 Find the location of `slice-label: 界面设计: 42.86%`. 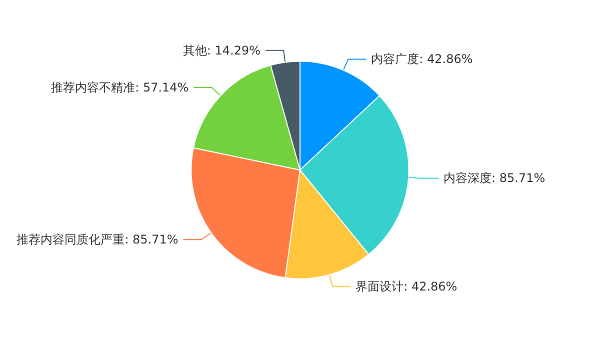

slice-label: 界面设计: 42.86% is located at coordinates (407, 286).